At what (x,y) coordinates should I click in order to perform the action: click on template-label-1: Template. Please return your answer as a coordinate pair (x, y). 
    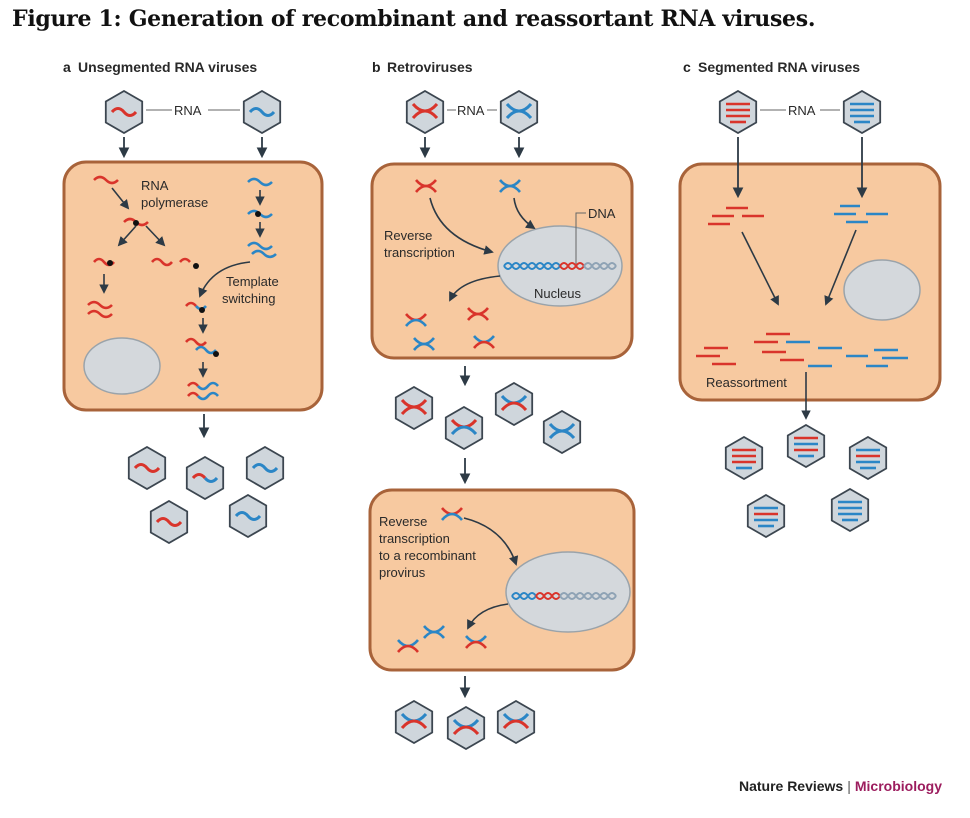
    Looking at the image, I should click on (252, 281).